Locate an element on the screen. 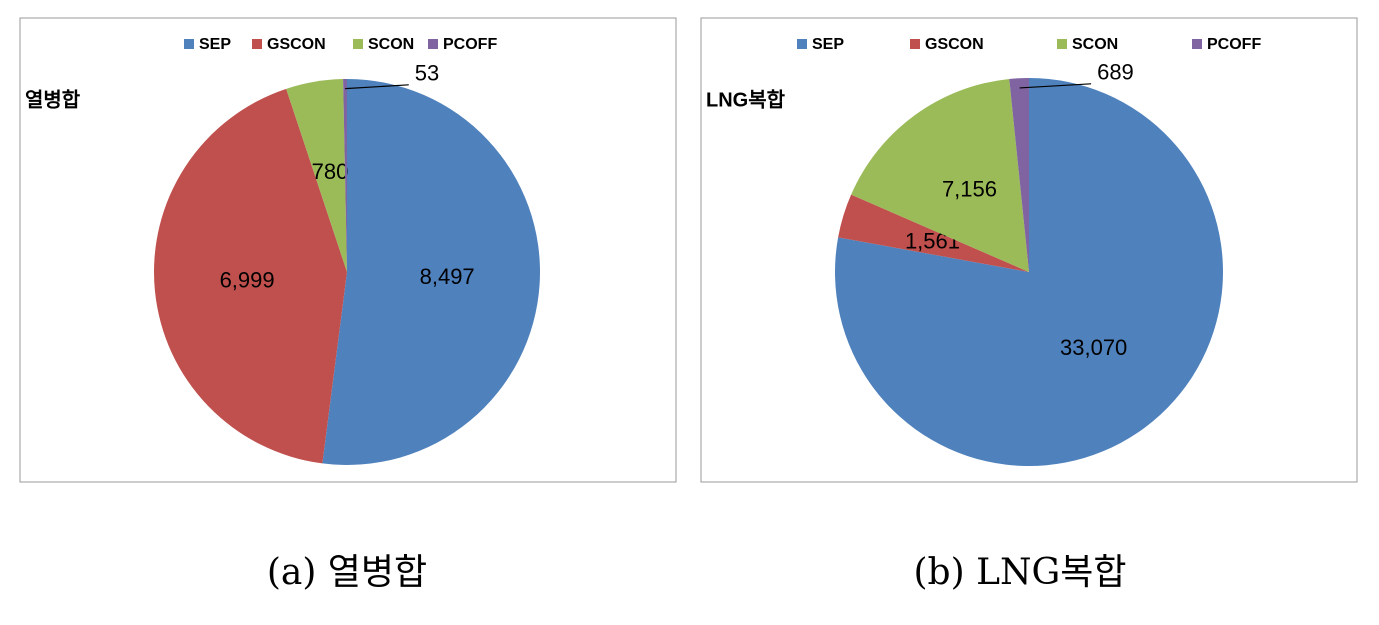  caption: (a) 열병합 is located at coordinates (347, 572).